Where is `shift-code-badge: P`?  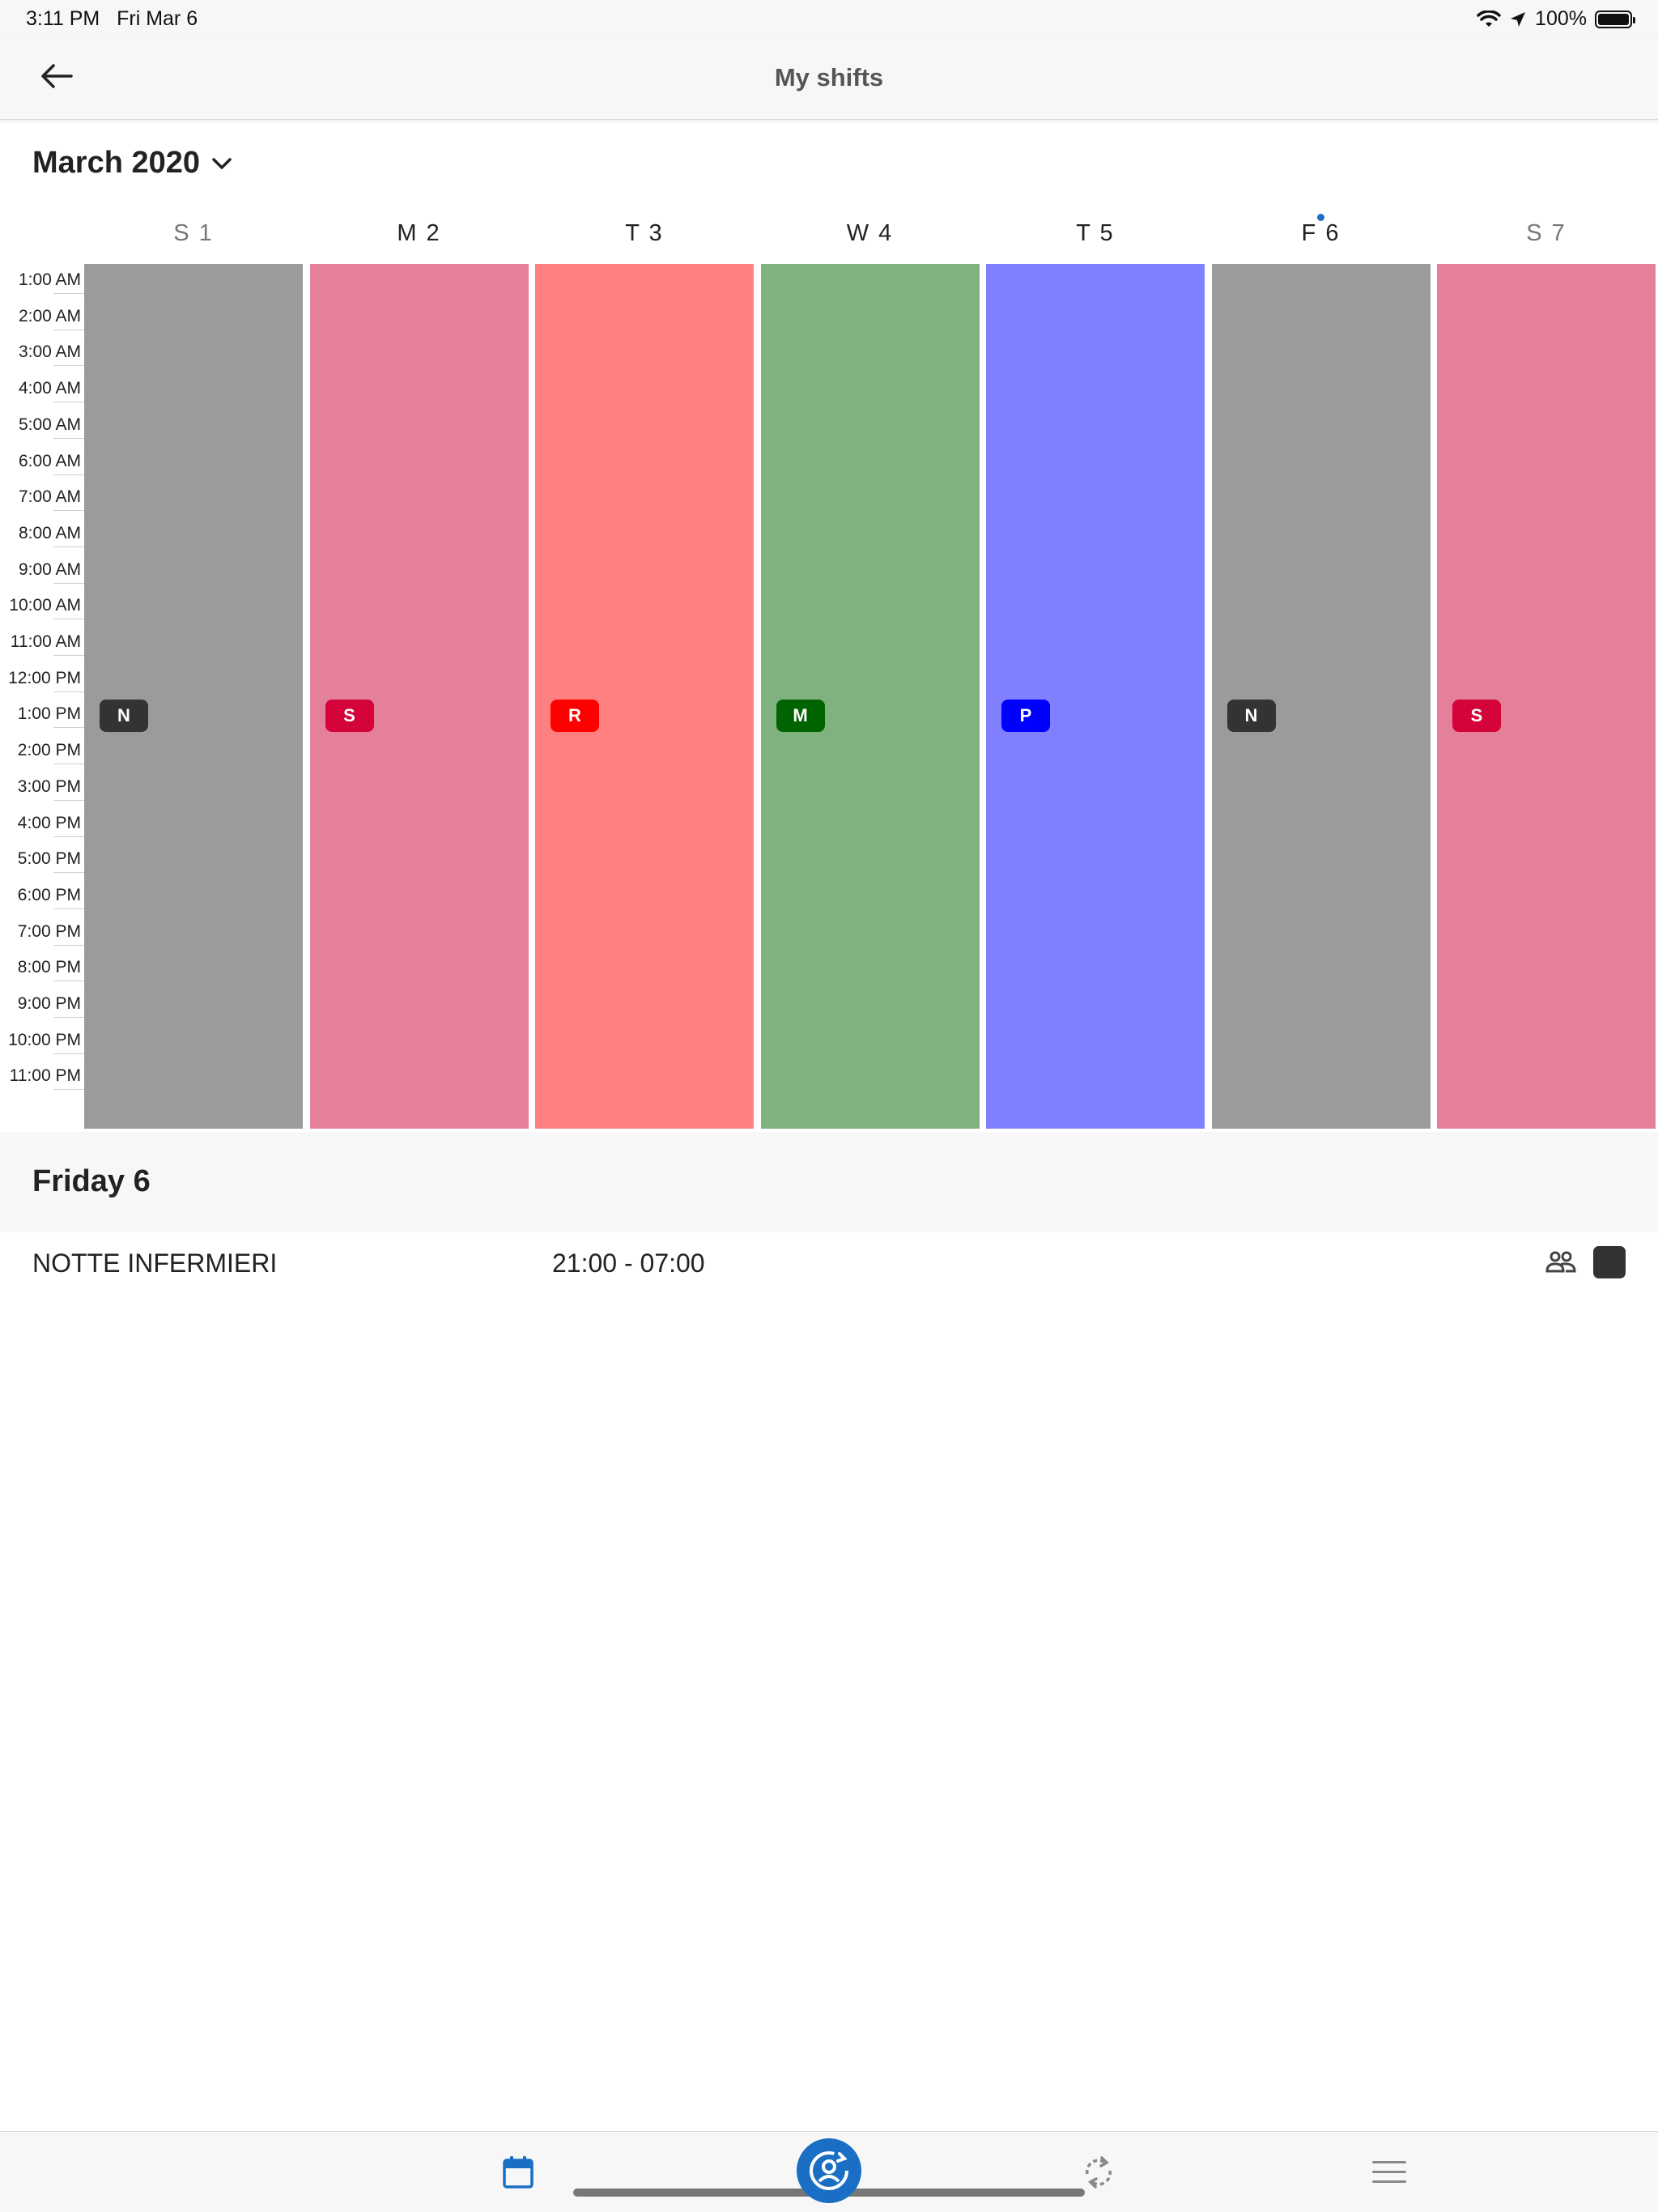
shift-code-badge: P is located at coordinates (1025, 716).